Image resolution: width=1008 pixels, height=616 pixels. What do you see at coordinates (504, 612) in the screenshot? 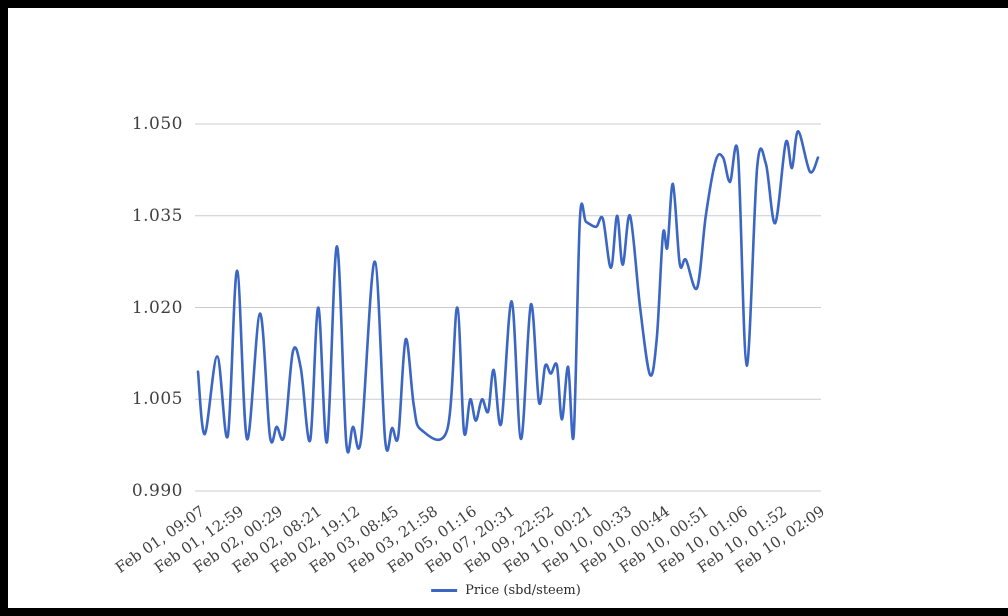
I see `frame-border-bottom` at bounding box center [504, 612].